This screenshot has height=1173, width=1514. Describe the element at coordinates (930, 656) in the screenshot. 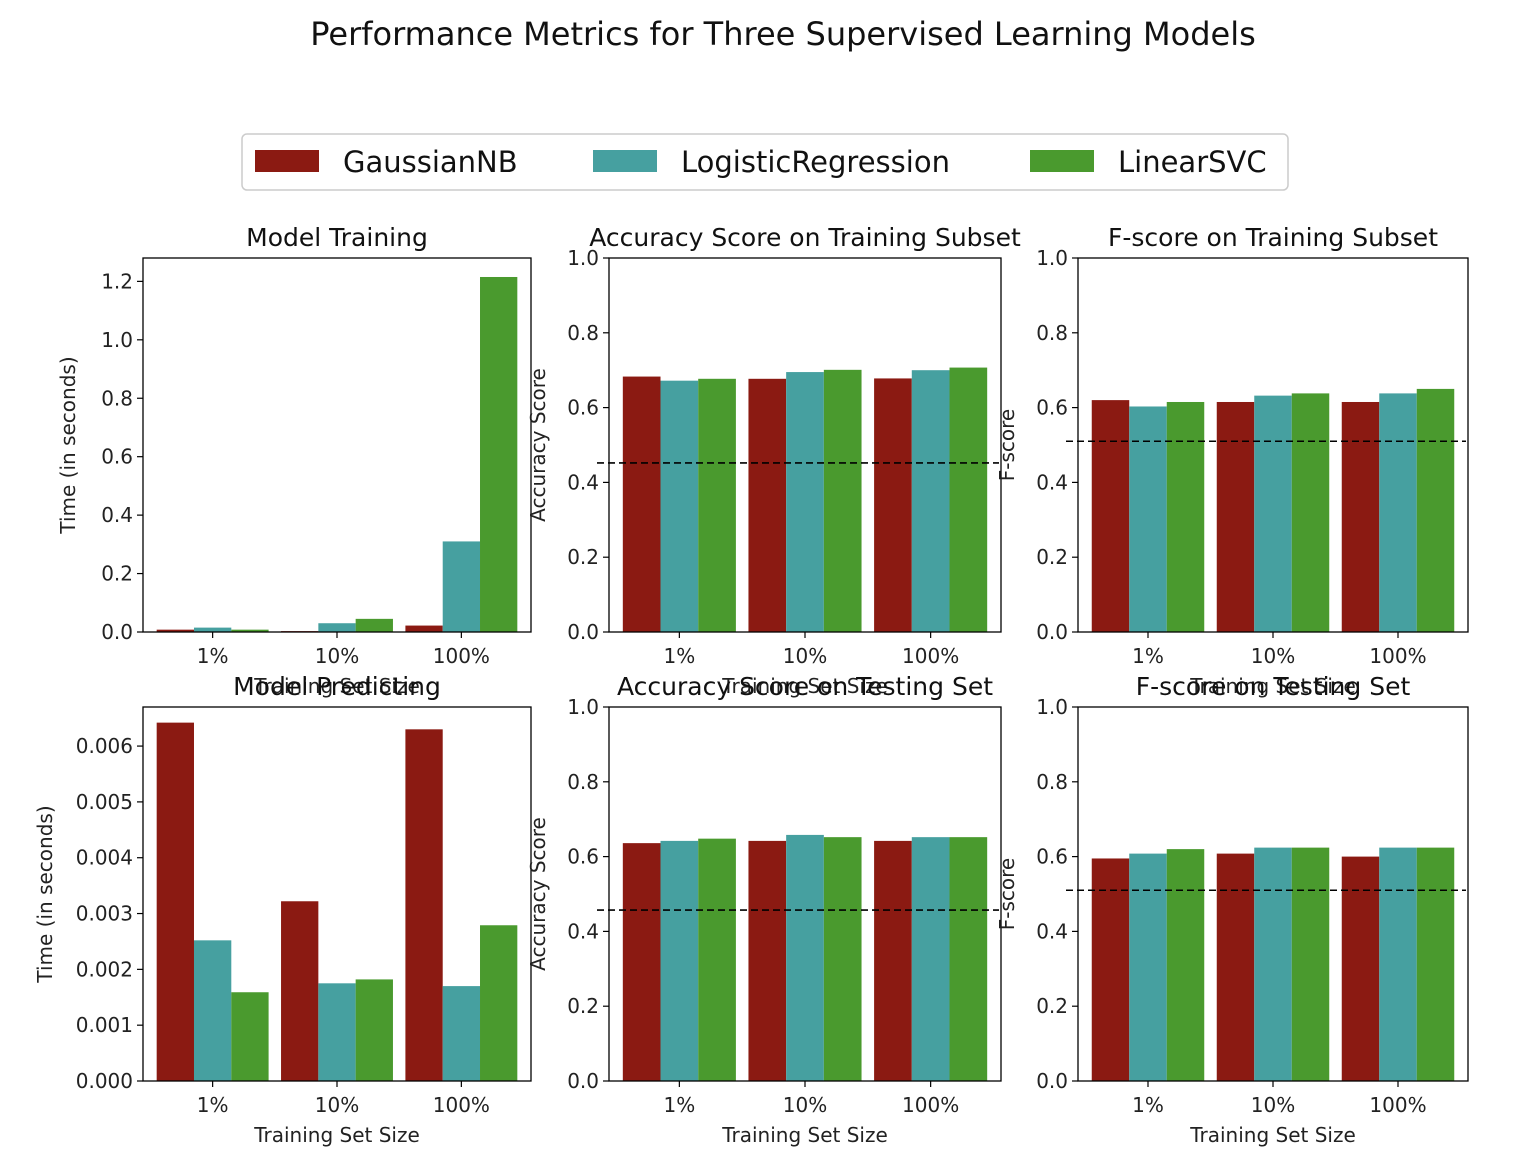

I see `chart-2-xtick-label: 100%` at that location.